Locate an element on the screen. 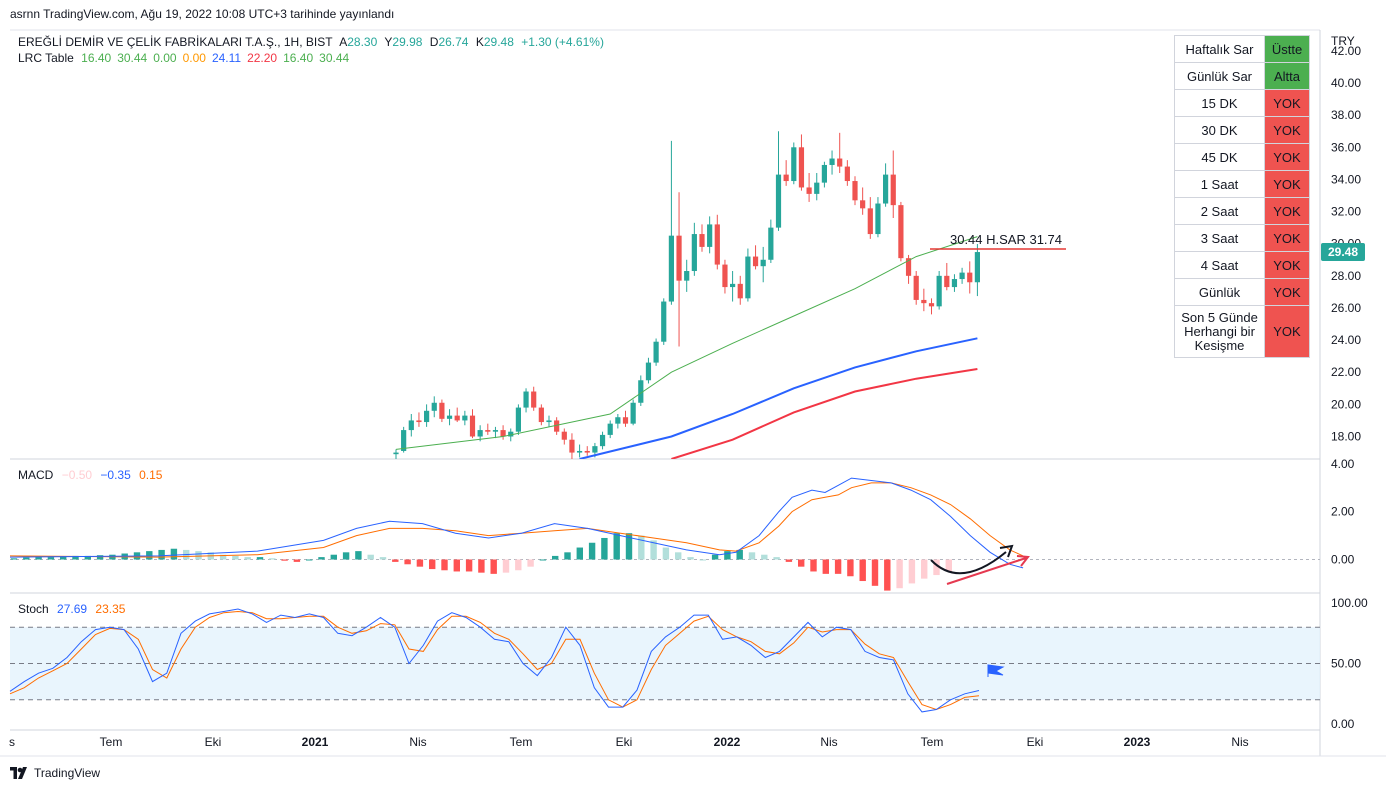 The width and height of the screenshot is (1386, 791). lrc-mid-line is located at coordinates (686, 343).